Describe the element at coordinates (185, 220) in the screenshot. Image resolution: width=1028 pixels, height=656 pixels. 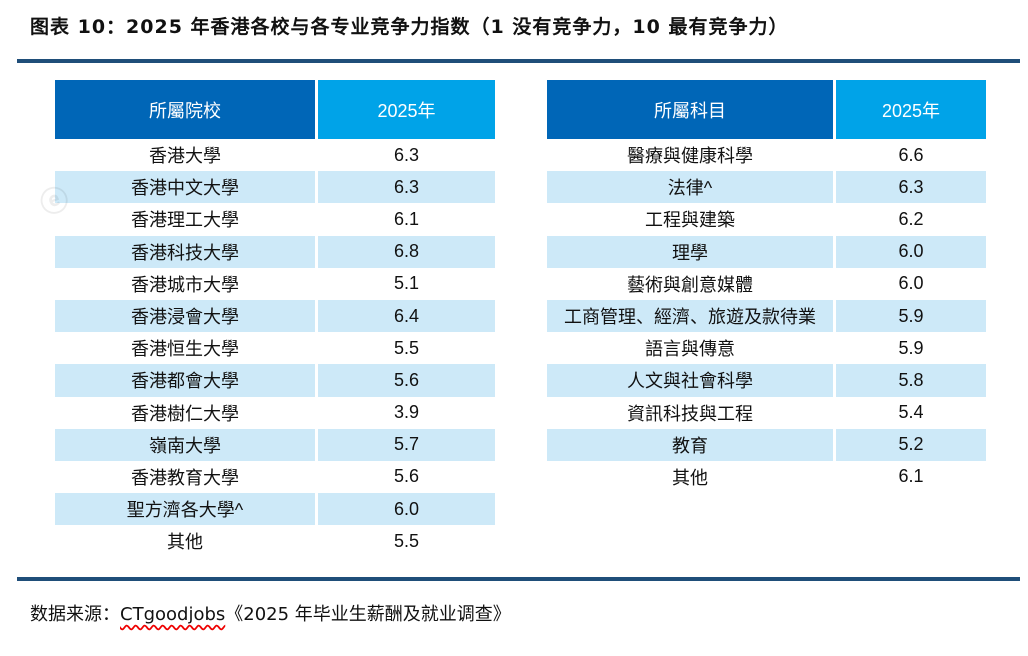
I see `row-label: 香港理工大學` at that location.